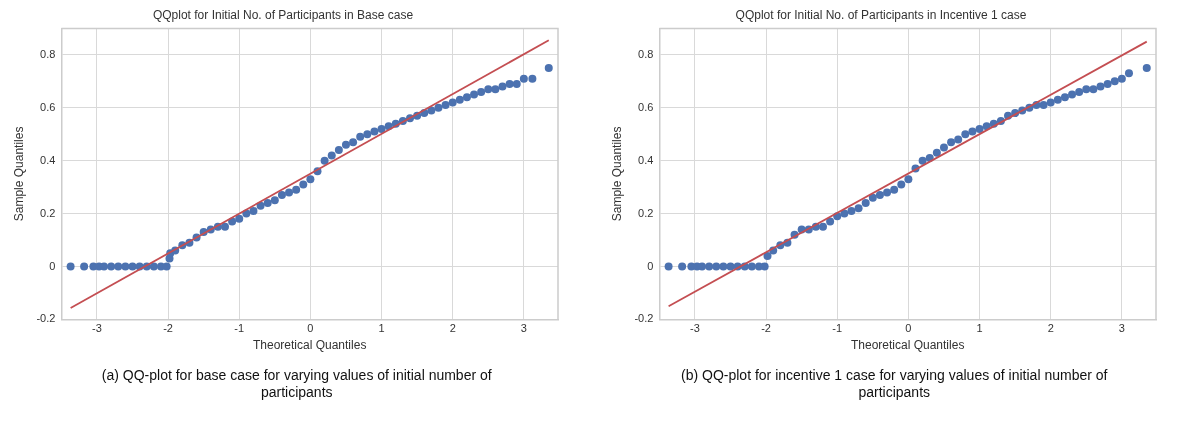 This screenshot has height=432, width=1187. I want to click on chart-title: QQplot for Initial No. of Participants in Base case, so click(283, 14).